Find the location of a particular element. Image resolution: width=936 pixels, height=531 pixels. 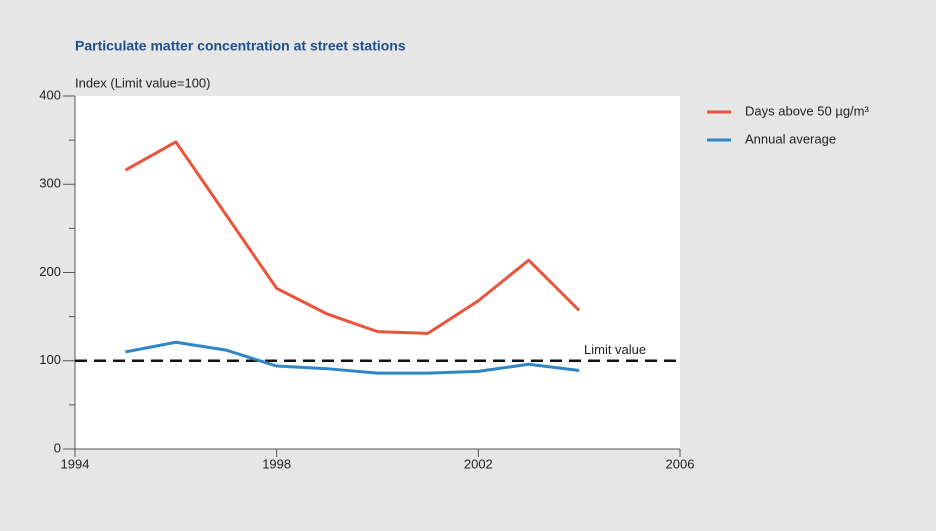

y-tick-label: 100 is located at coordinates (50, 359).